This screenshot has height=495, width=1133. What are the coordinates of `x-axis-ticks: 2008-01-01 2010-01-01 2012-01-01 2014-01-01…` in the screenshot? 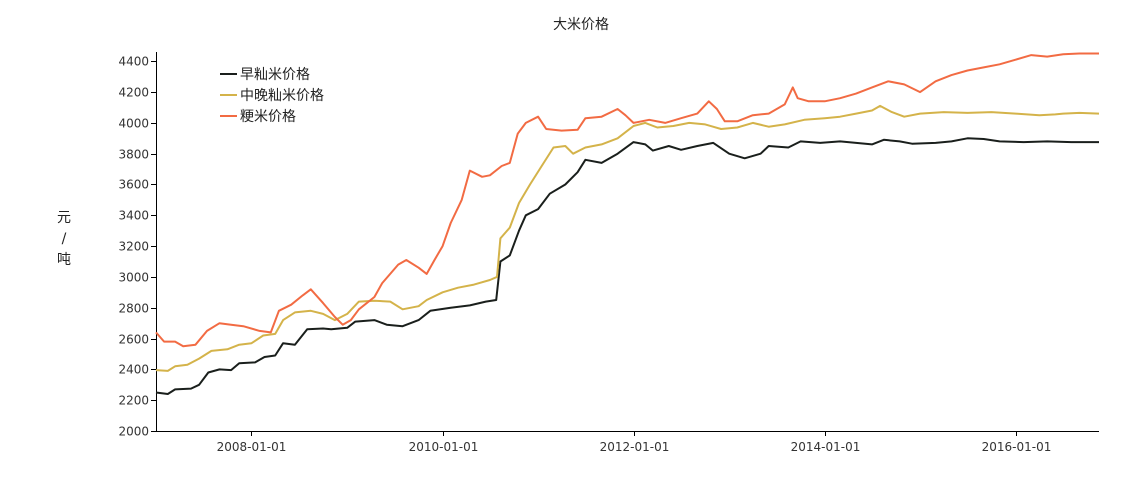 It's located at (634, 442).